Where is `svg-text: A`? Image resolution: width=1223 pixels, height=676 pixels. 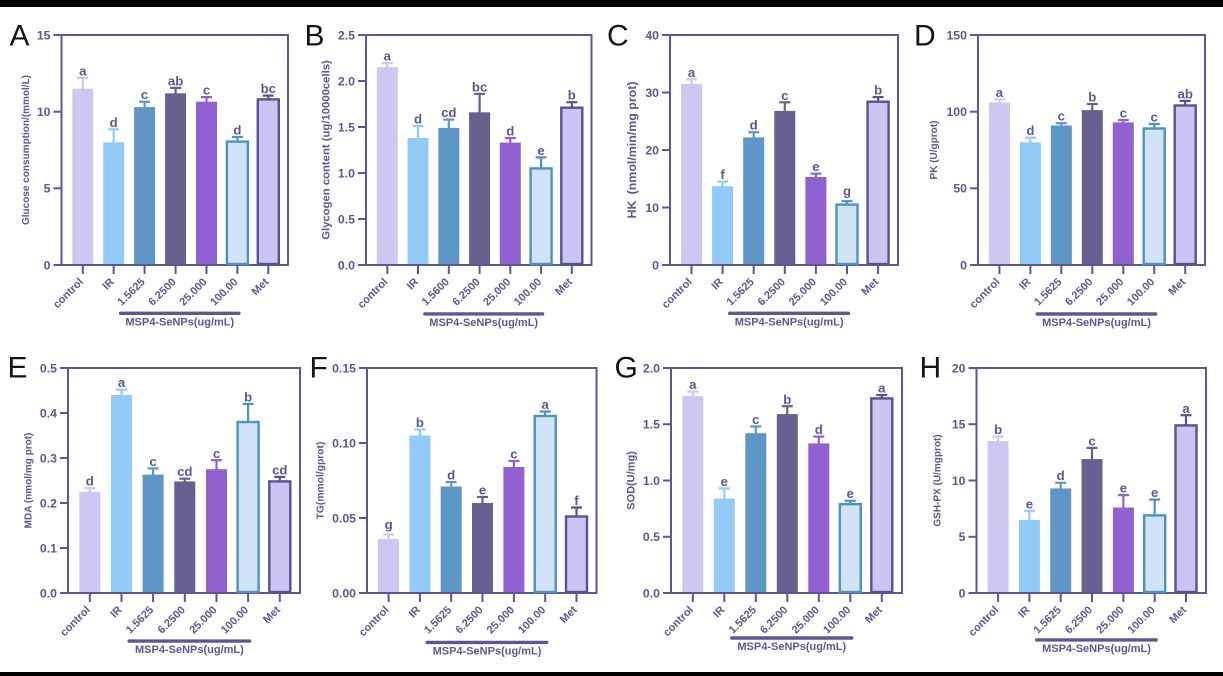
svg-text: A is located at coordinates (20, 36).